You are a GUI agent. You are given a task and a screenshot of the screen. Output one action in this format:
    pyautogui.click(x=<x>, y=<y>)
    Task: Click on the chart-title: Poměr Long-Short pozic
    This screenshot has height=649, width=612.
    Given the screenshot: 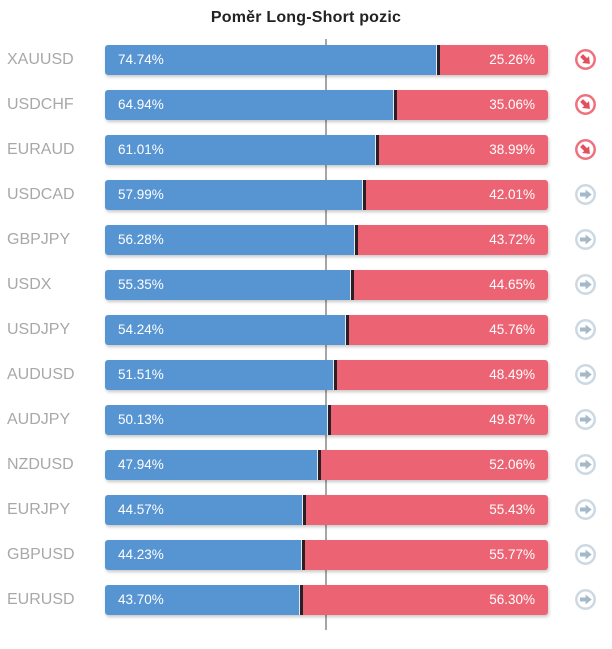 What is the action you would take?
    pyautogui.click(x=306, y=17)
    